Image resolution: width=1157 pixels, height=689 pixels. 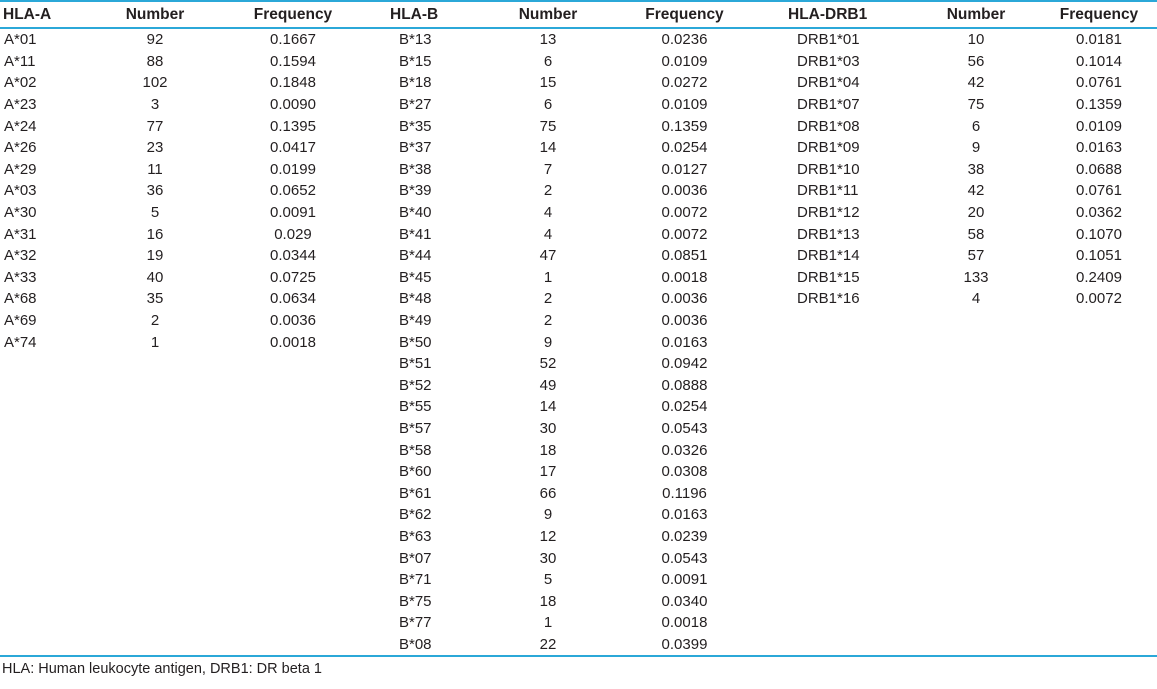 I want to click on cell-hla-a-number: 35, so click(x=155, y=299).